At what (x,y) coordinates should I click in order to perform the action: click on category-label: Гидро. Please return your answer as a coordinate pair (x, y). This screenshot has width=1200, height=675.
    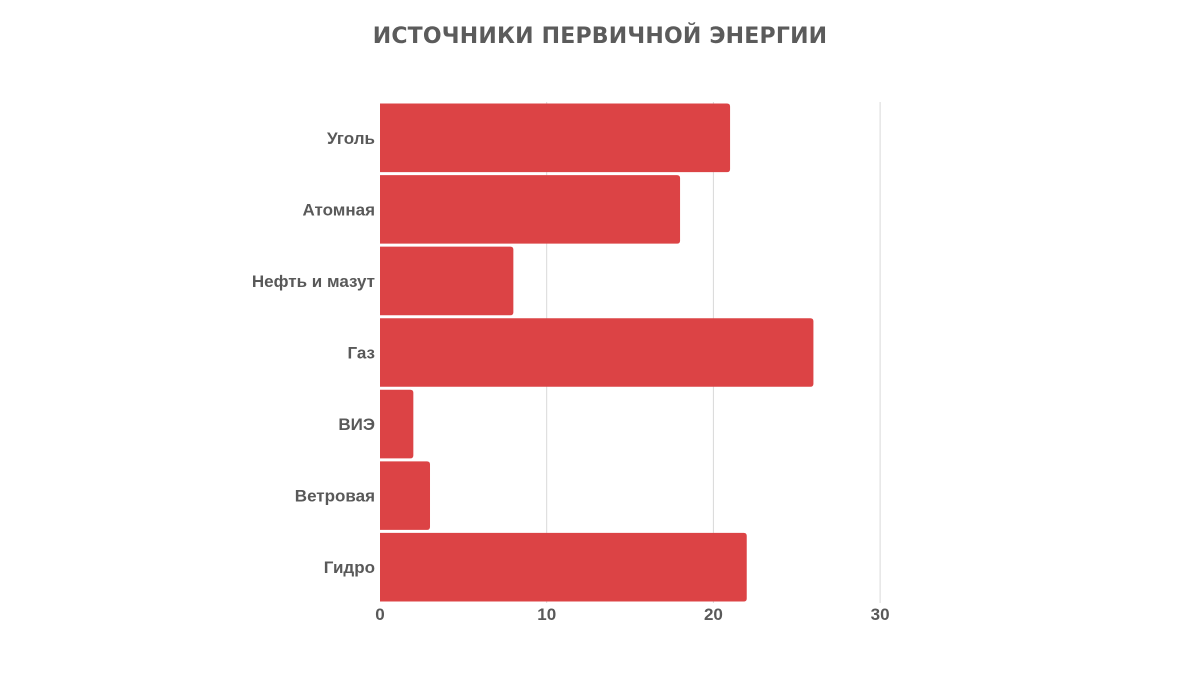
    Looking at the image, I should click on (349, 567).